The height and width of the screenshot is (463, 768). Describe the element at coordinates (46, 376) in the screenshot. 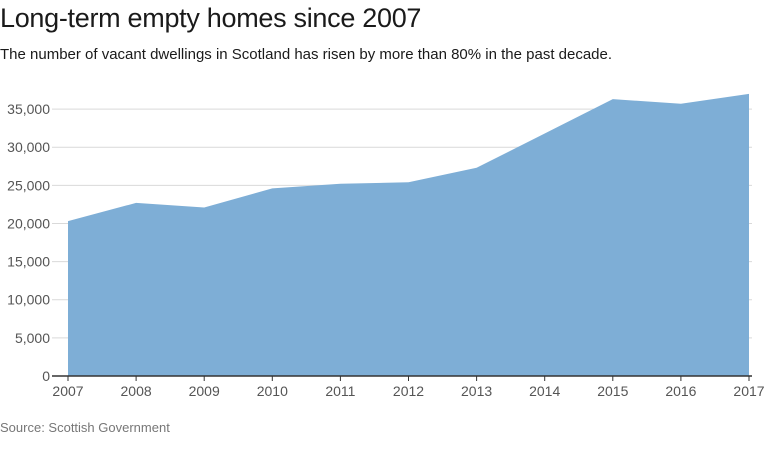

I see `y-tick-label: 0` at that location.